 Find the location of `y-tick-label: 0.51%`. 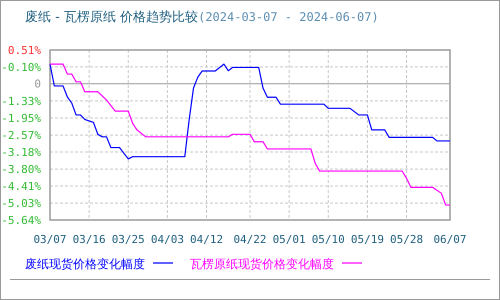

y-tick-label: 0.51% is located at coordinates (25, 50).